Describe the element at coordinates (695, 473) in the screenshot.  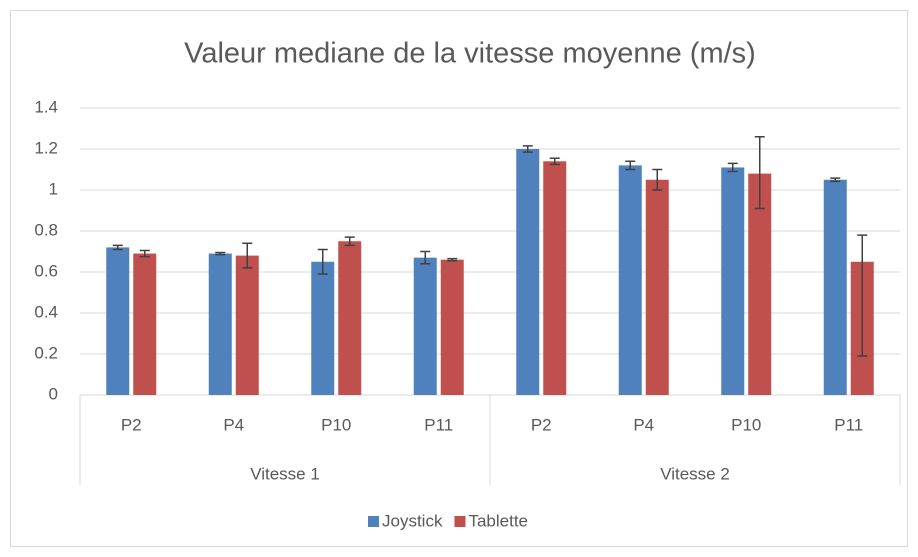
I see `group-label: Vitesse 2` at that location.